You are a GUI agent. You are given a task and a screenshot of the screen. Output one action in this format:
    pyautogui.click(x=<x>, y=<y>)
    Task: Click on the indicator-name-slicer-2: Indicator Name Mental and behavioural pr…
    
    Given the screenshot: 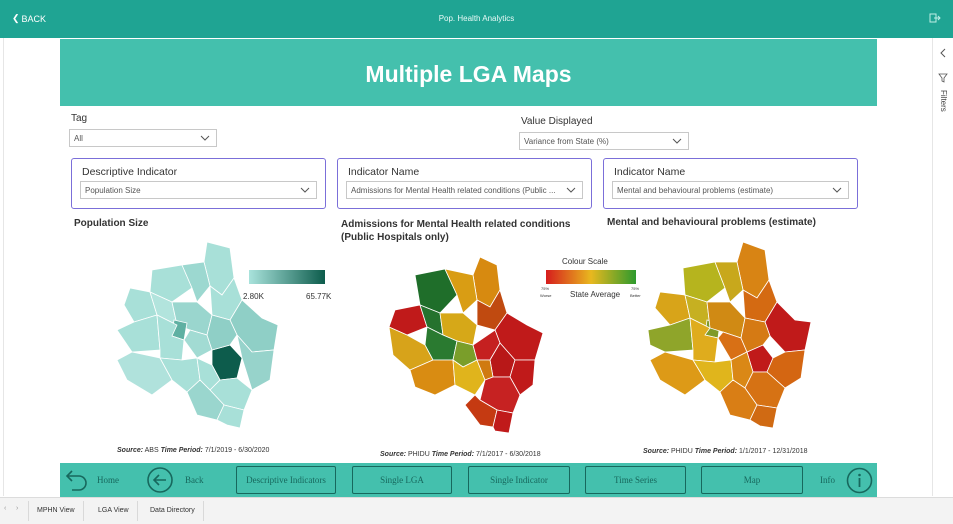 What is the action you would take?
    pyautogui.click(x=730, y=183)
    